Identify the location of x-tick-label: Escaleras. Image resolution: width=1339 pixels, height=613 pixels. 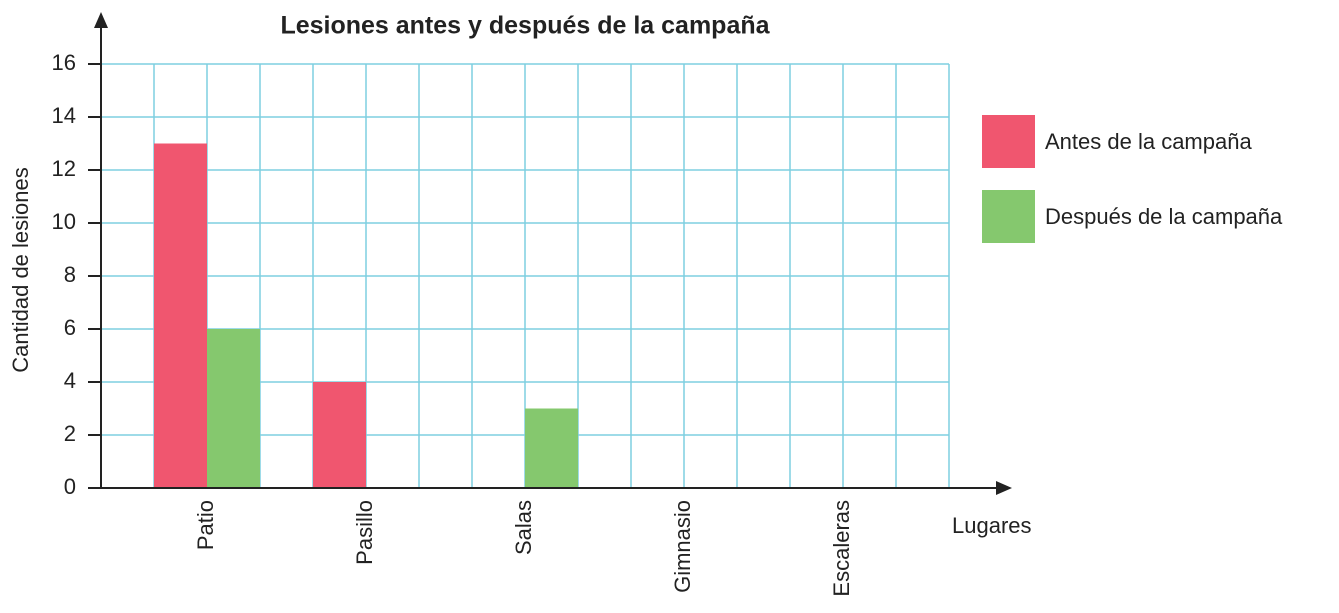
(841, 548).